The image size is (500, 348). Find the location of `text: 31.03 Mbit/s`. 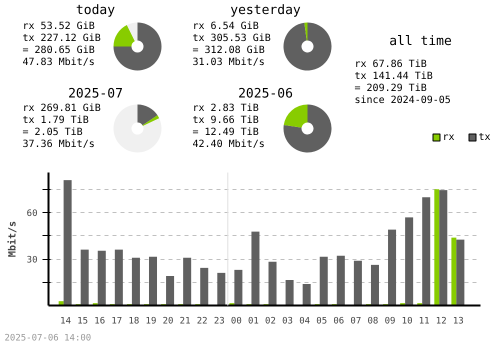

text: 31.03 Mbit/s is located at coordinates (228, 62).